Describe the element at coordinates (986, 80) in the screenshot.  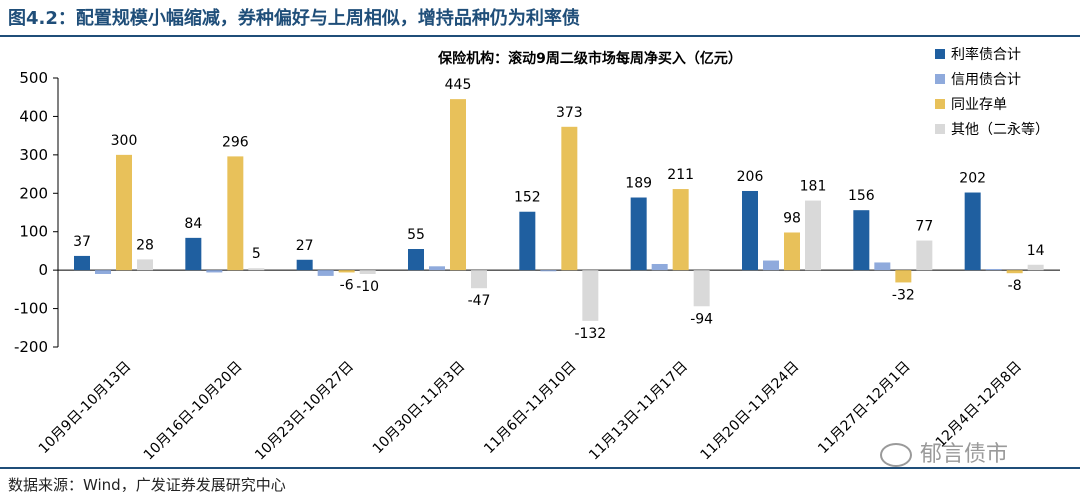
I see `legend-label: 信用债合计` at that location.